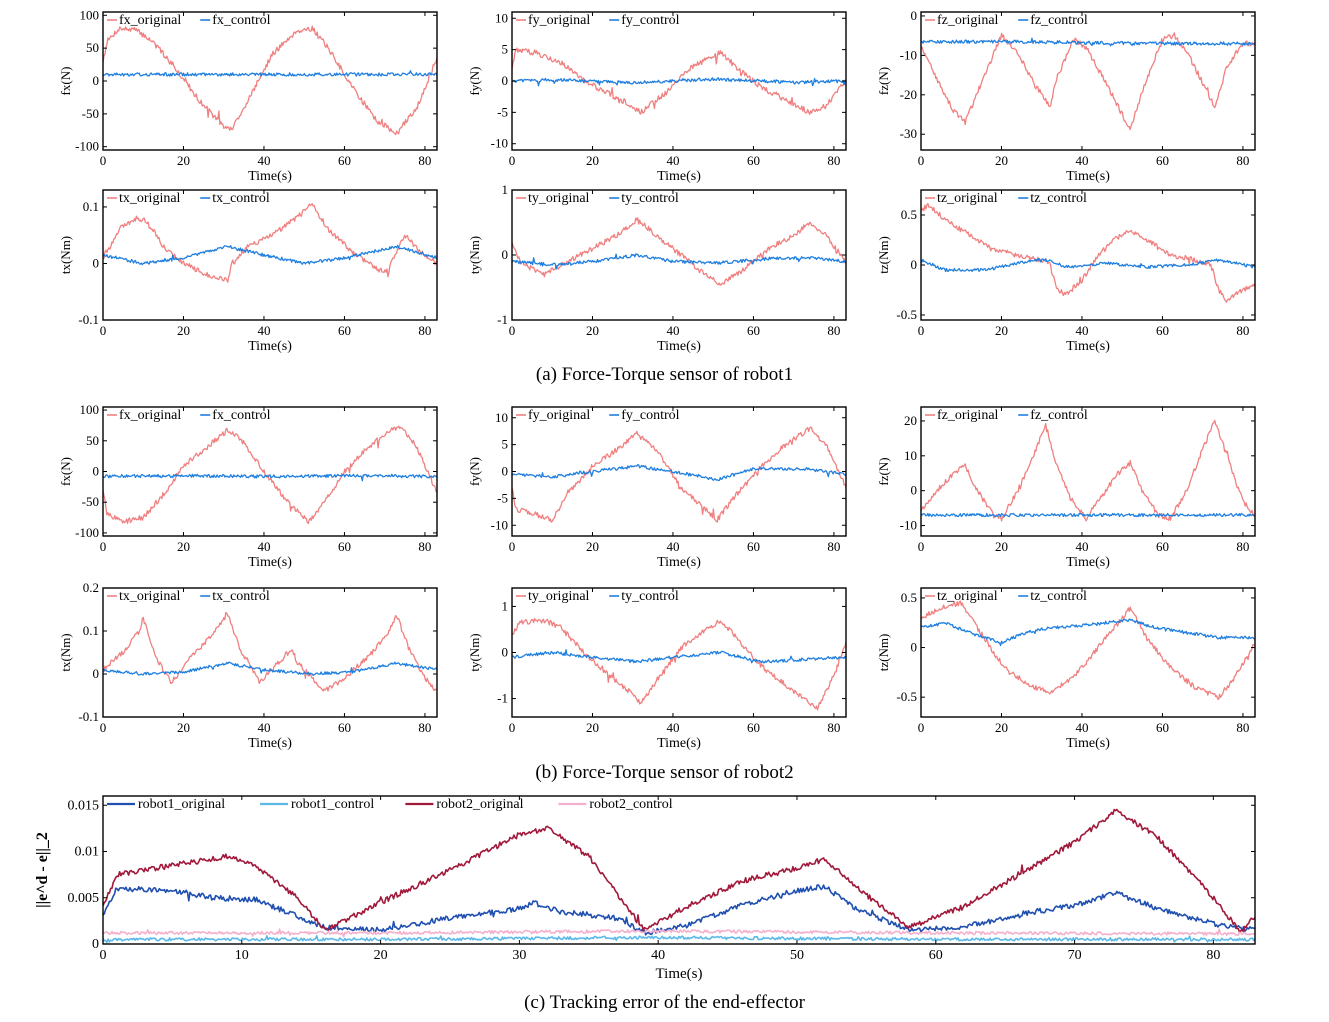  I want to click on caption-robot2: (b) Force-Torque sensor of robot2, so click(664, 772).